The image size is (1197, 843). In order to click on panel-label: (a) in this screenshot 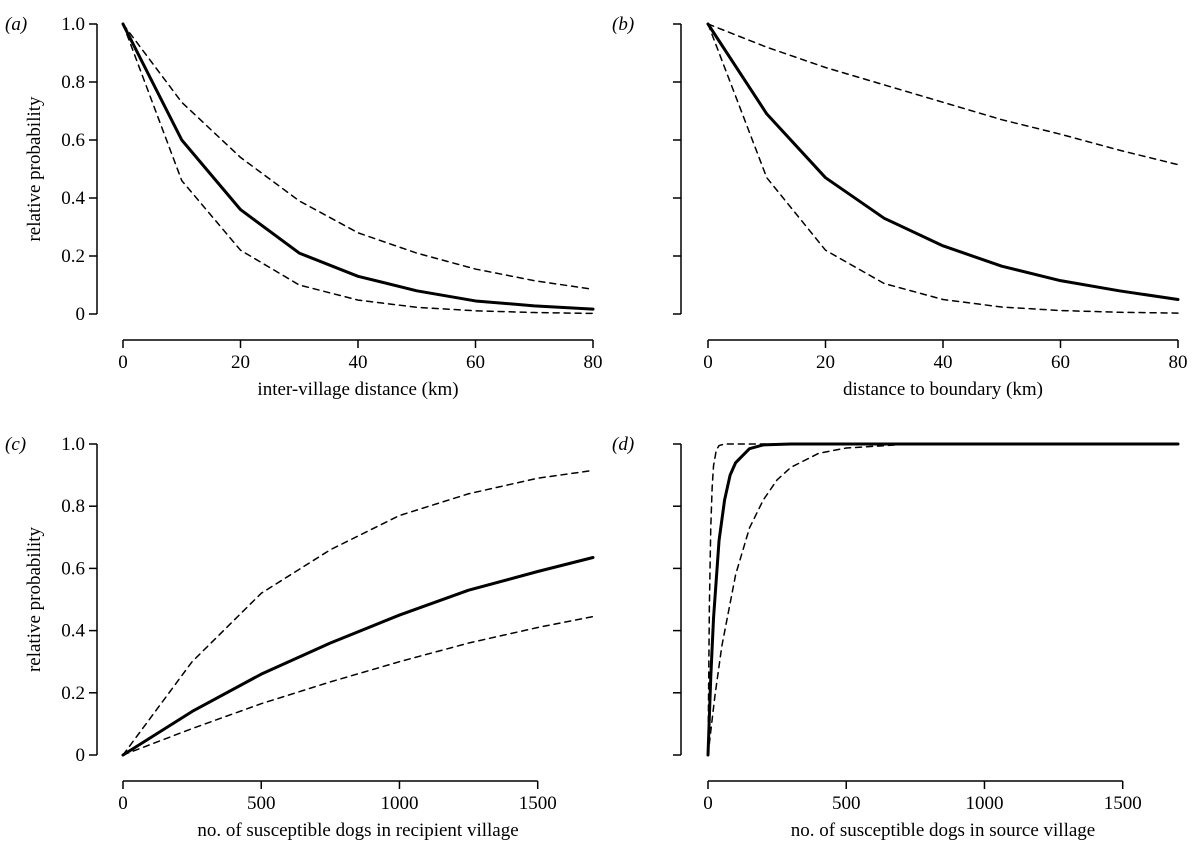, I will do `click(16, 24)`.